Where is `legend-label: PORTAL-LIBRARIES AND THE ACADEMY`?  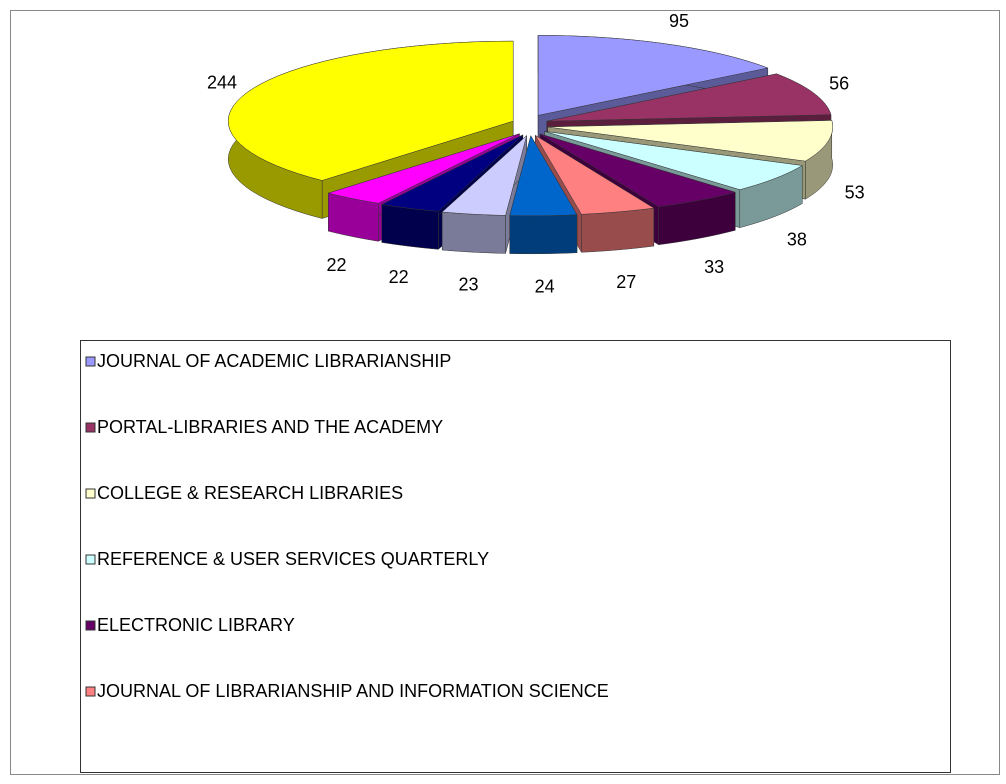 legend-label: PORTAL-LIBRARIES AND THE ACADEMY is located at coordinates (270, 427).